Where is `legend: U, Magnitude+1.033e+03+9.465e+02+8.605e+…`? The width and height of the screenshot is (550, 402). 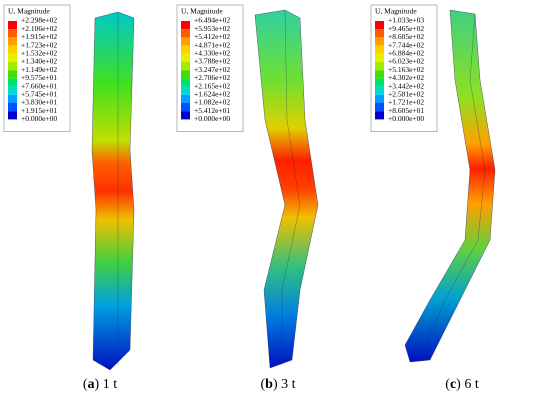
legend: U, Magnitude+1.033e+03+9.465e+02+8.605e+… is located at coordinates (404, 68).